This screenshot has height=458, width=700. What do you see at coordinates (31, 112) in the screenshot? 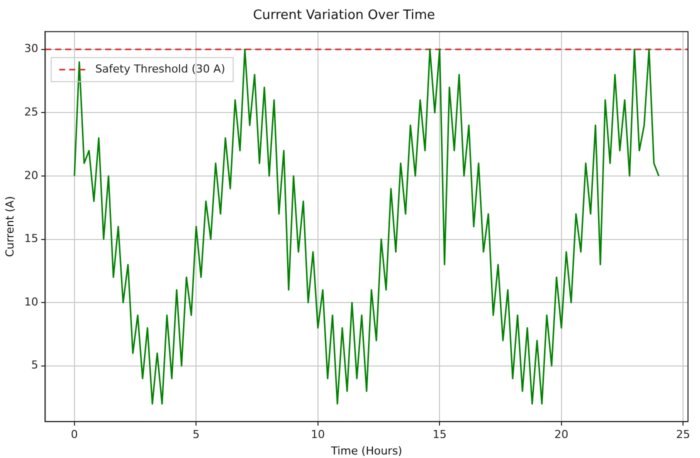
I see `y-tick-label: 25` at bounding box center [31, 112].